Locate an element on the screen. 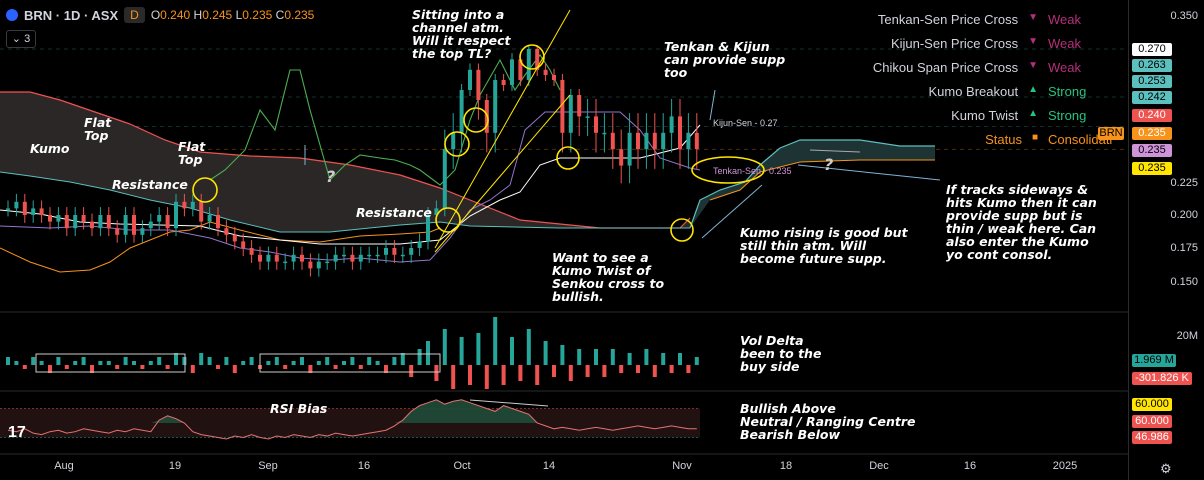 Image resolution: width=1204 pixels, height=480 pixels. vol-badge: -301.826 K is located at coordinates (1162, 378).